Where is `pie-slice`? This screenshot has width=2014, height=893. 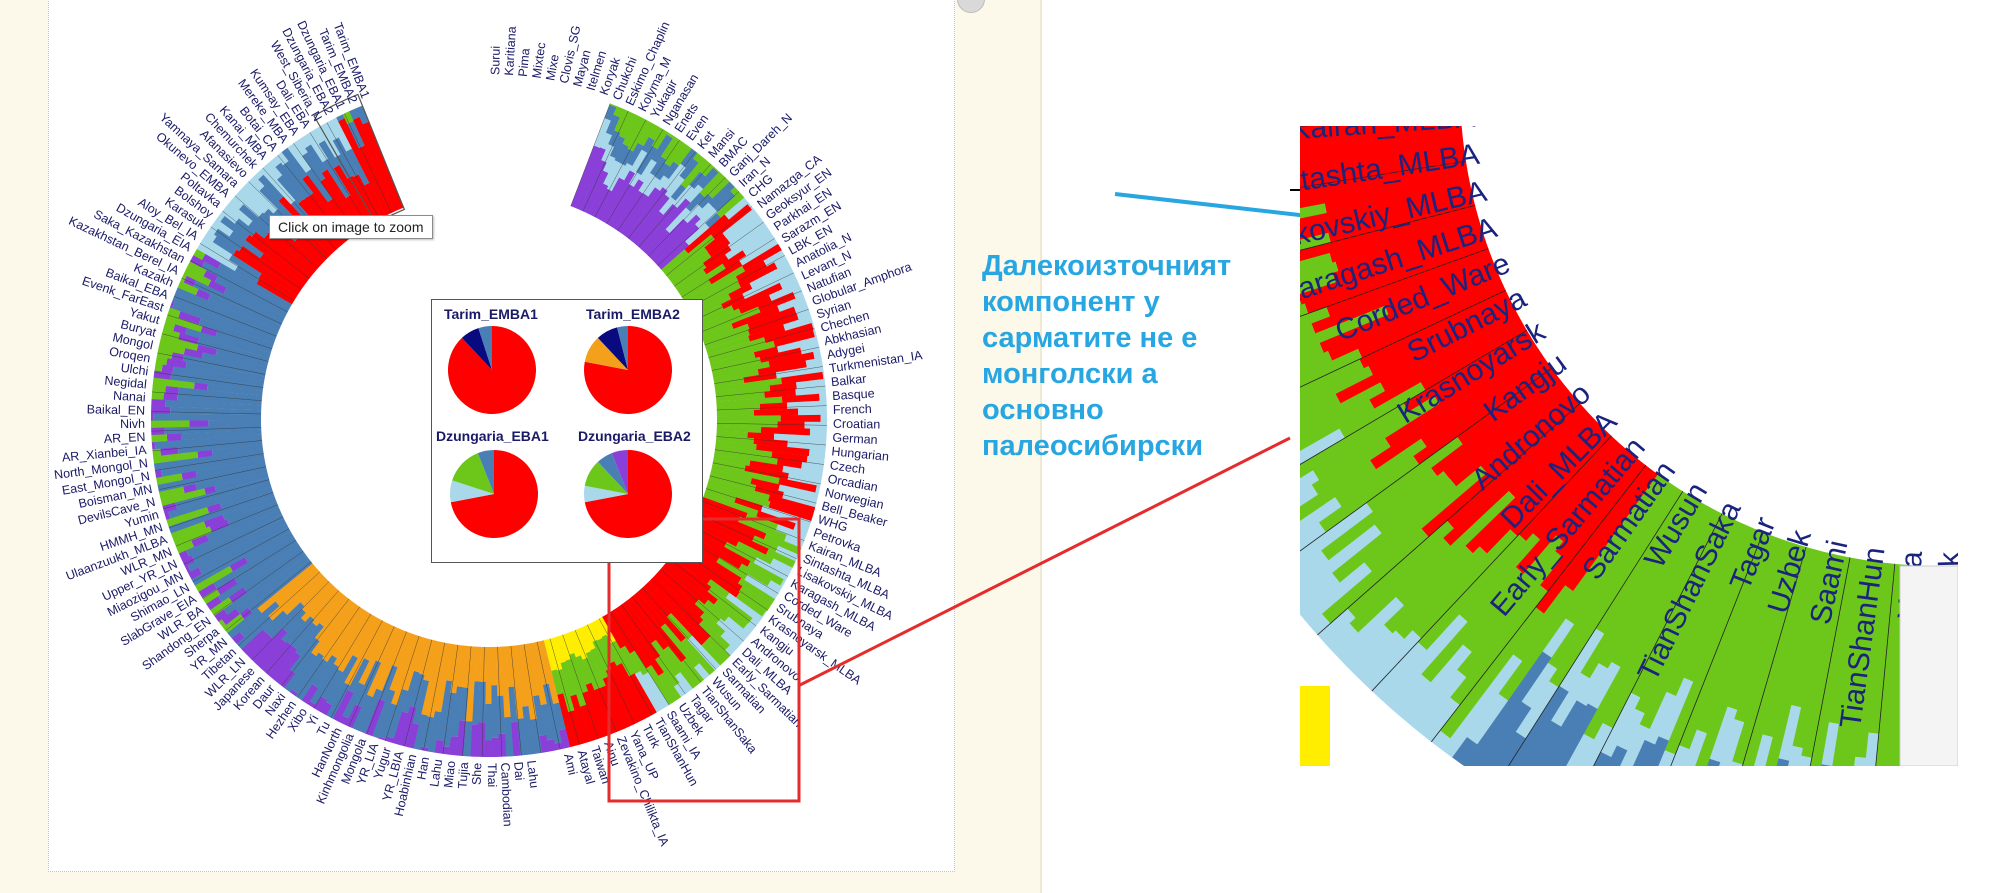 pie-slice is located at coordinates (606, 477).